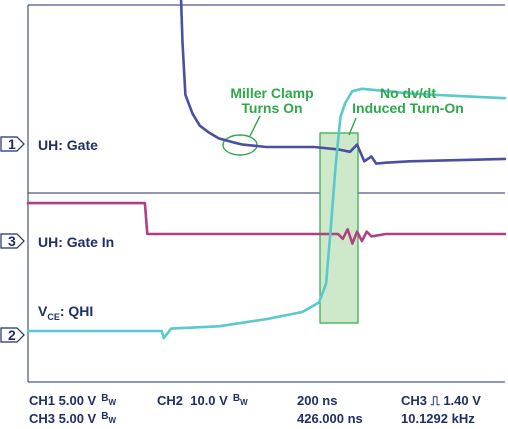 The height and width of the screenshot is (429, 508). Describe the element at coordinates (271, 93) in the screenshot. I see `miller-clamp-label-line1: Miller Clamp` at that location.